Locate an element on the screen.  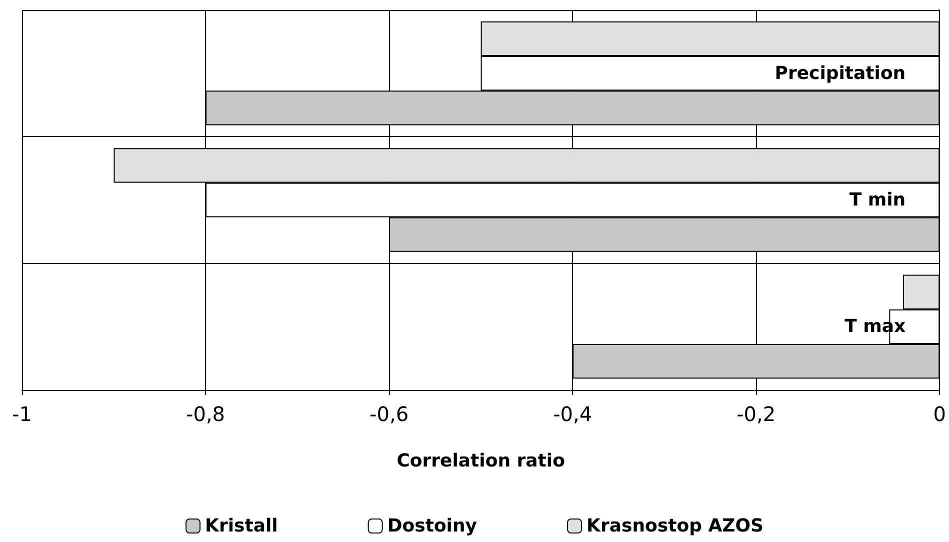
y-tick-label: Precipitation is located at coordinates (840, 73).